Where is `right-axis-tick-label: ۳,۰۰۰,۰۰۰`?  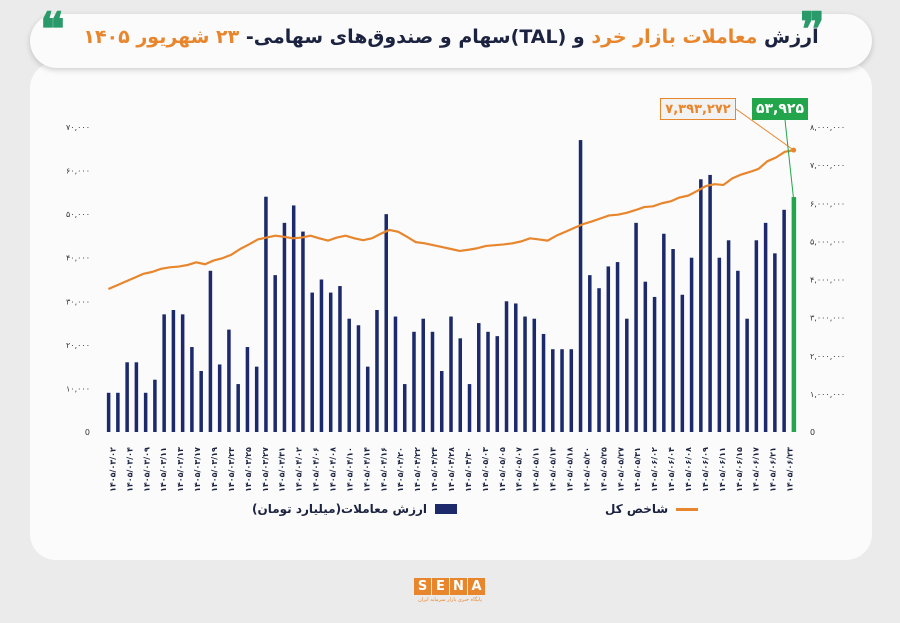 right-axis-tick-label: ۳,۰۰۰,۰۰۰ is located at coordinates (827, 318).